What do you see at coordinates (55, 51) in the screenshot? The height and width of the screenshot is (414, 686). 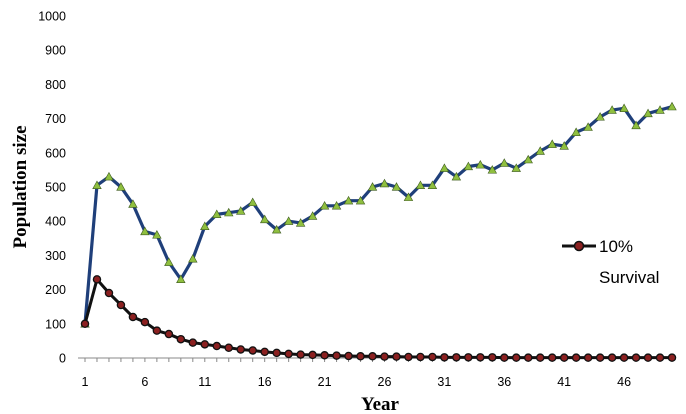 I see `y-tick-label: 900` at bounding box center [55, 51].